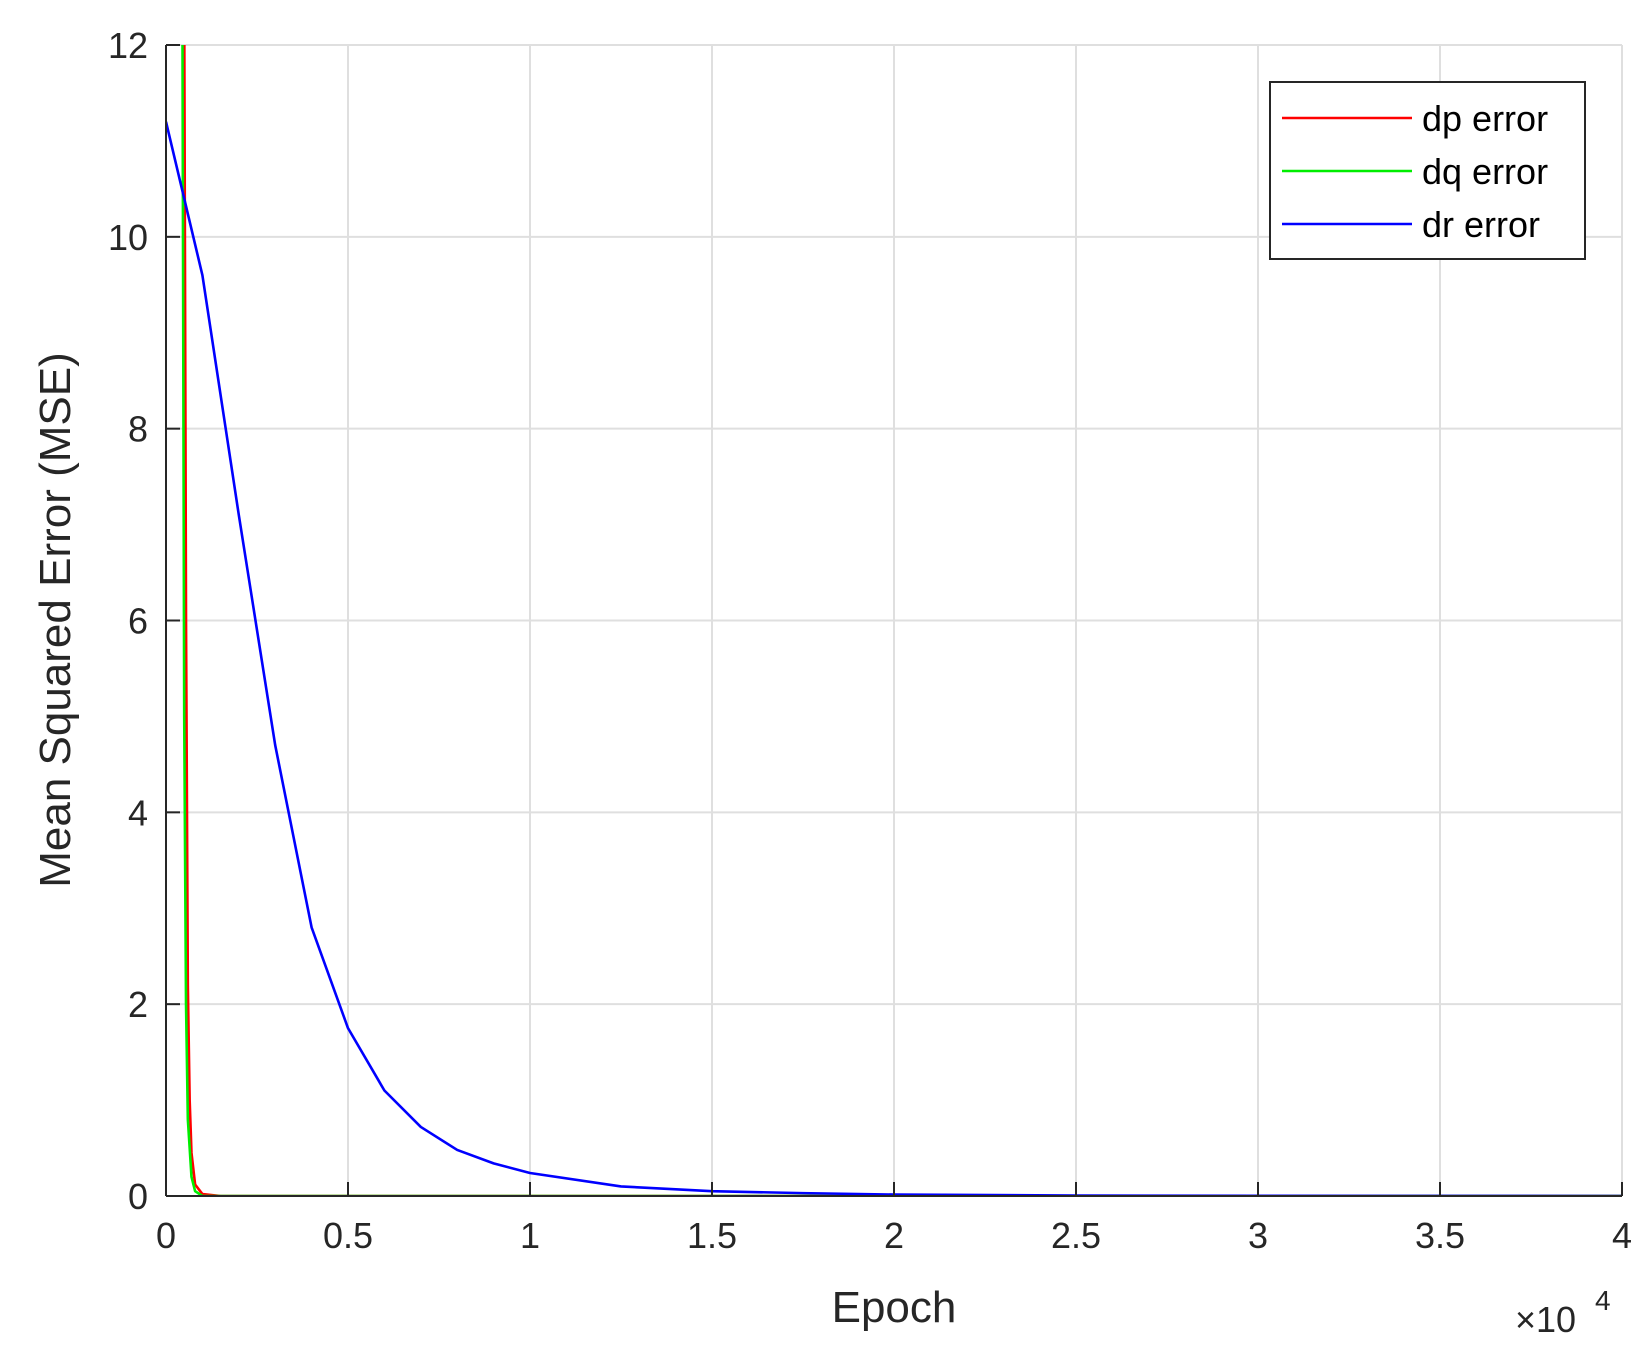 This screenshot has width=1644, height=1367. I want to click on y-tick-label: 6, so click(138, 621).